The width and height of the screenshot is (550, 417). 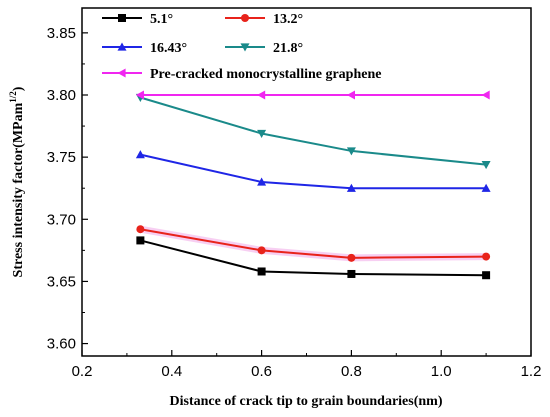 What do you see at coordinates (61, 344) in the screenshot?
I see `y-tick-label: 3.60` at bounding box center [61, 344].